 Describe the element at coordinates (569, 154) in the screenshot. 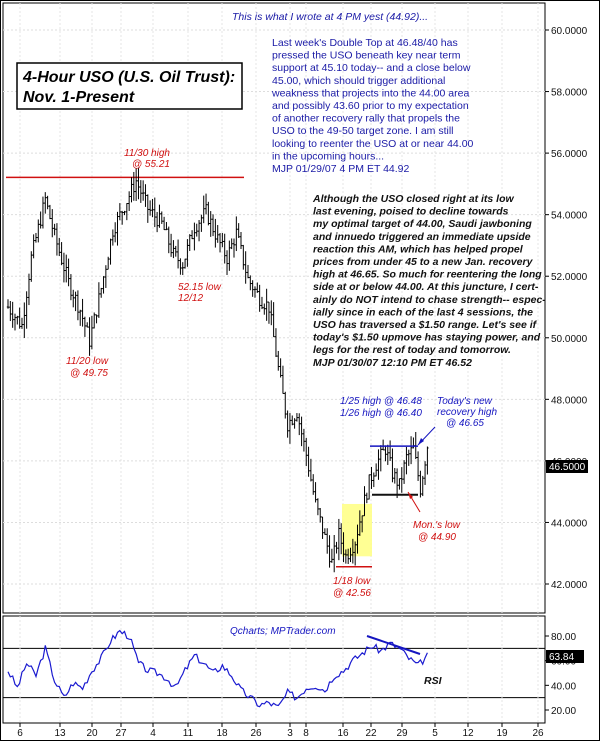

I see `price-tick-label: 56.0000` at that location.